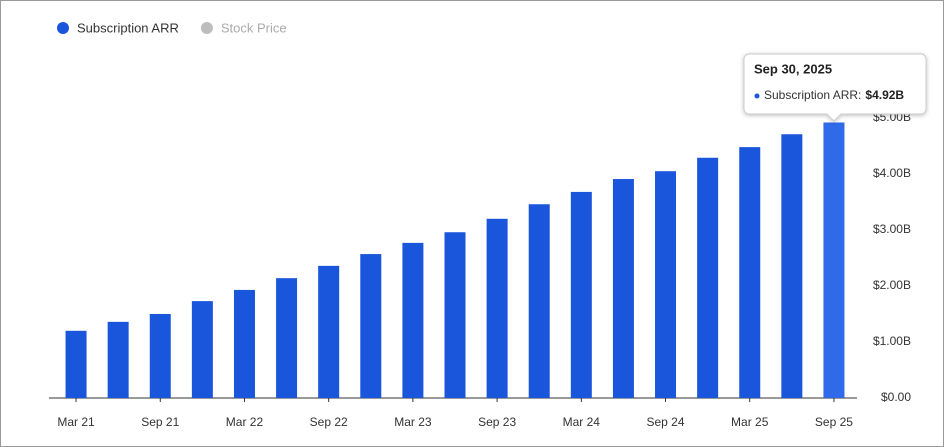 This screenshot has width=944, height=447. What do you see at coordinates (254, 27) in the screenshot?
I see `legend-label: Stock Price` at bounding box center [254, 27].